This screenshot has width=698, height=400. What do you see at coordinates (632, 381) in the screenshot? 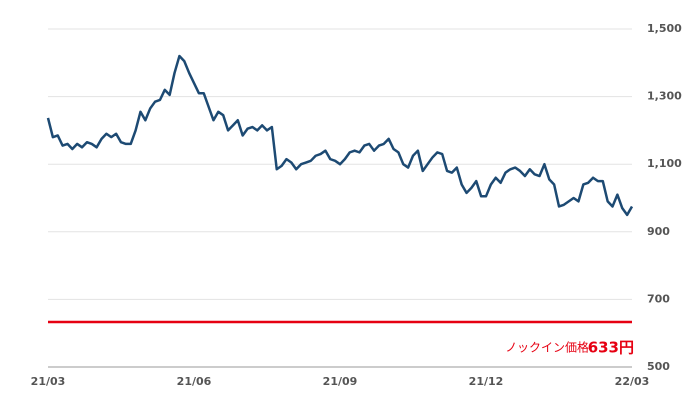
I see `x-tick-label: 22/03` at bounding box center [632, 381].